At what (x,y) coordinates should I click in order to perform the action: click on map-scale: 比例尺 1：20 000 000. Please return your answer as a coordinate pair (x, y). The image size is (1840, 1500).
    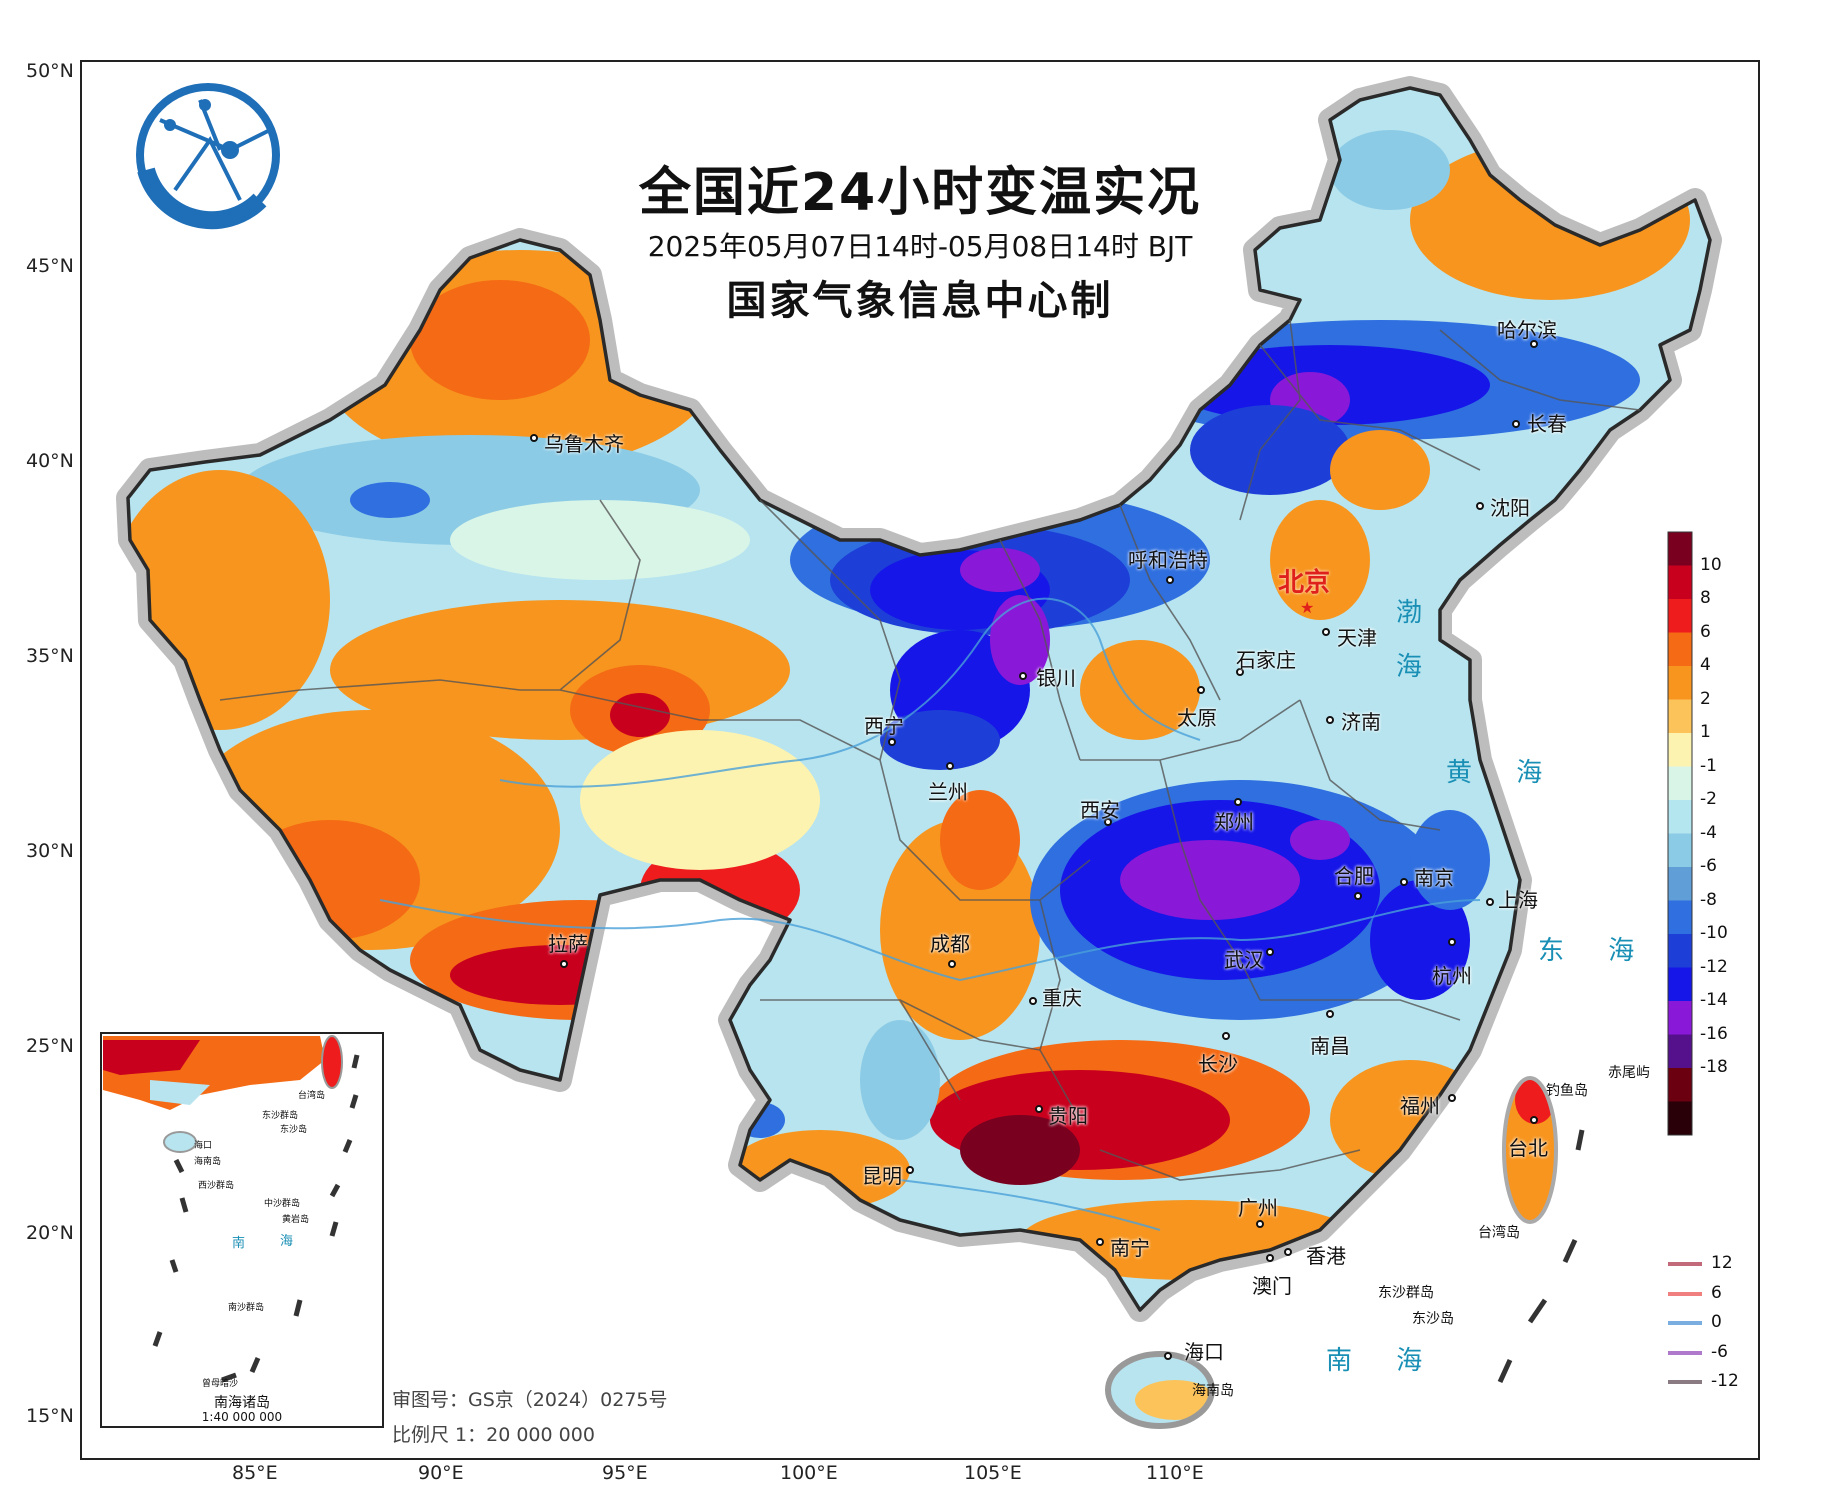
    Looking at the image, I should click on (493, 1435).